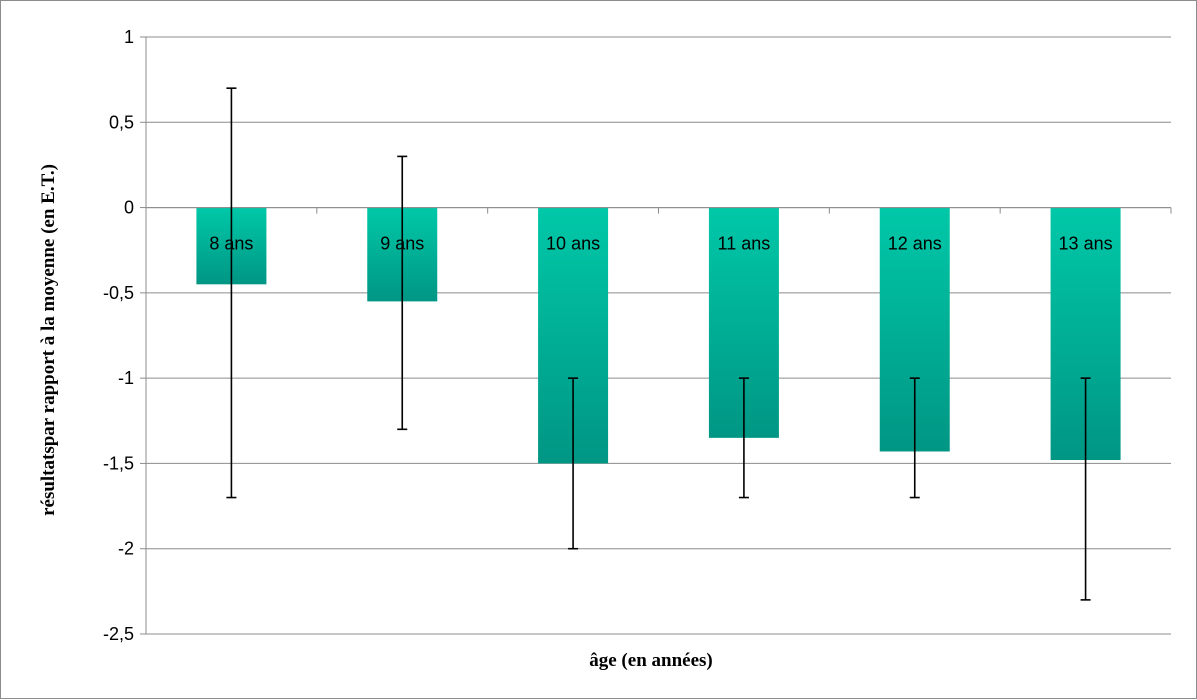 Image resolution: width=1197 pixels, height=700 pixels. Describe the element at coordinates (118, 293) in the screenshot. I see `y-tick-label: -0,5` at that location.